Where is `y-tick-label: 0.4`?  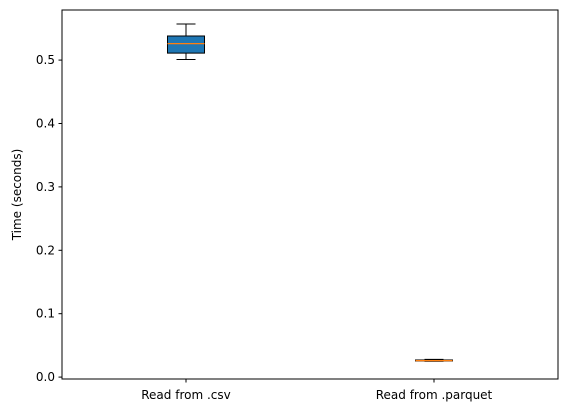 y-tick-label: 0.4 is located at coordinates (45, 123).